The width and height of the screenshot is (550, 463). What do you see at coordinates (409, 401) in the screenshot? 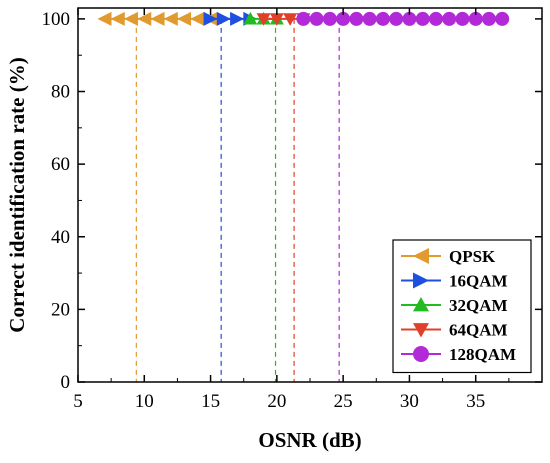
I see `x-tick-label: 30` at bounding box center [409, 401].